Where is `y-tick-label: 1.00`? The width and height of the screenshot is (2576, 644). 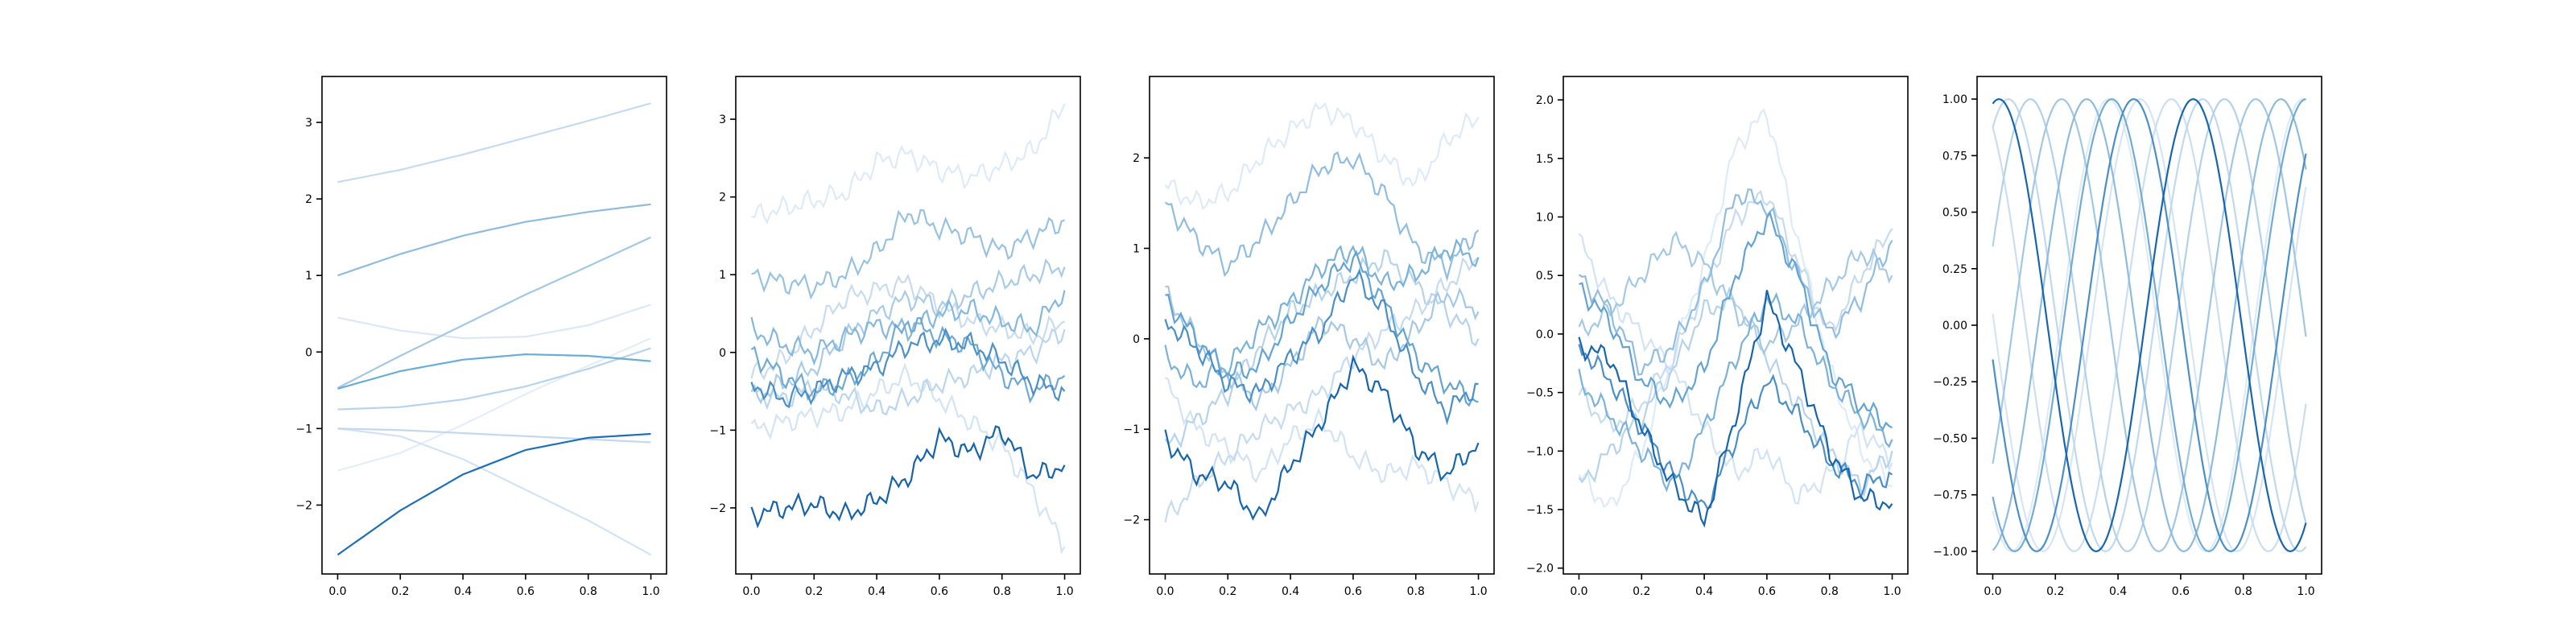 y-tick-label: 1.00 is located at coordinates (1954, 99).